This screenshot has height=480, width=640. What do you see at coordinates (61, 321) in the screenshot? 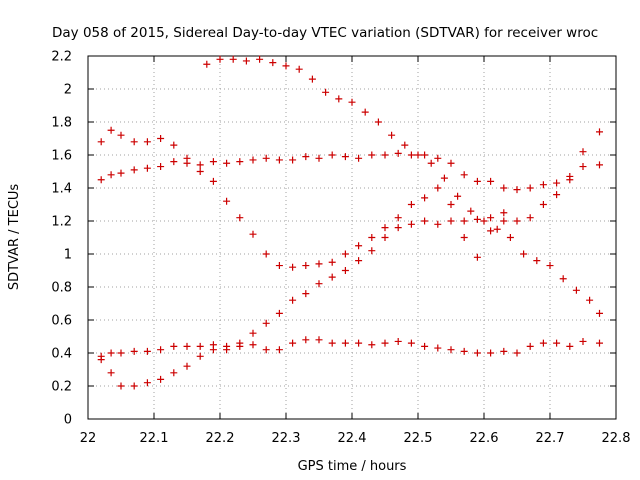
I see `y-tick-label: 0.6` at bounding box center [61, 321].